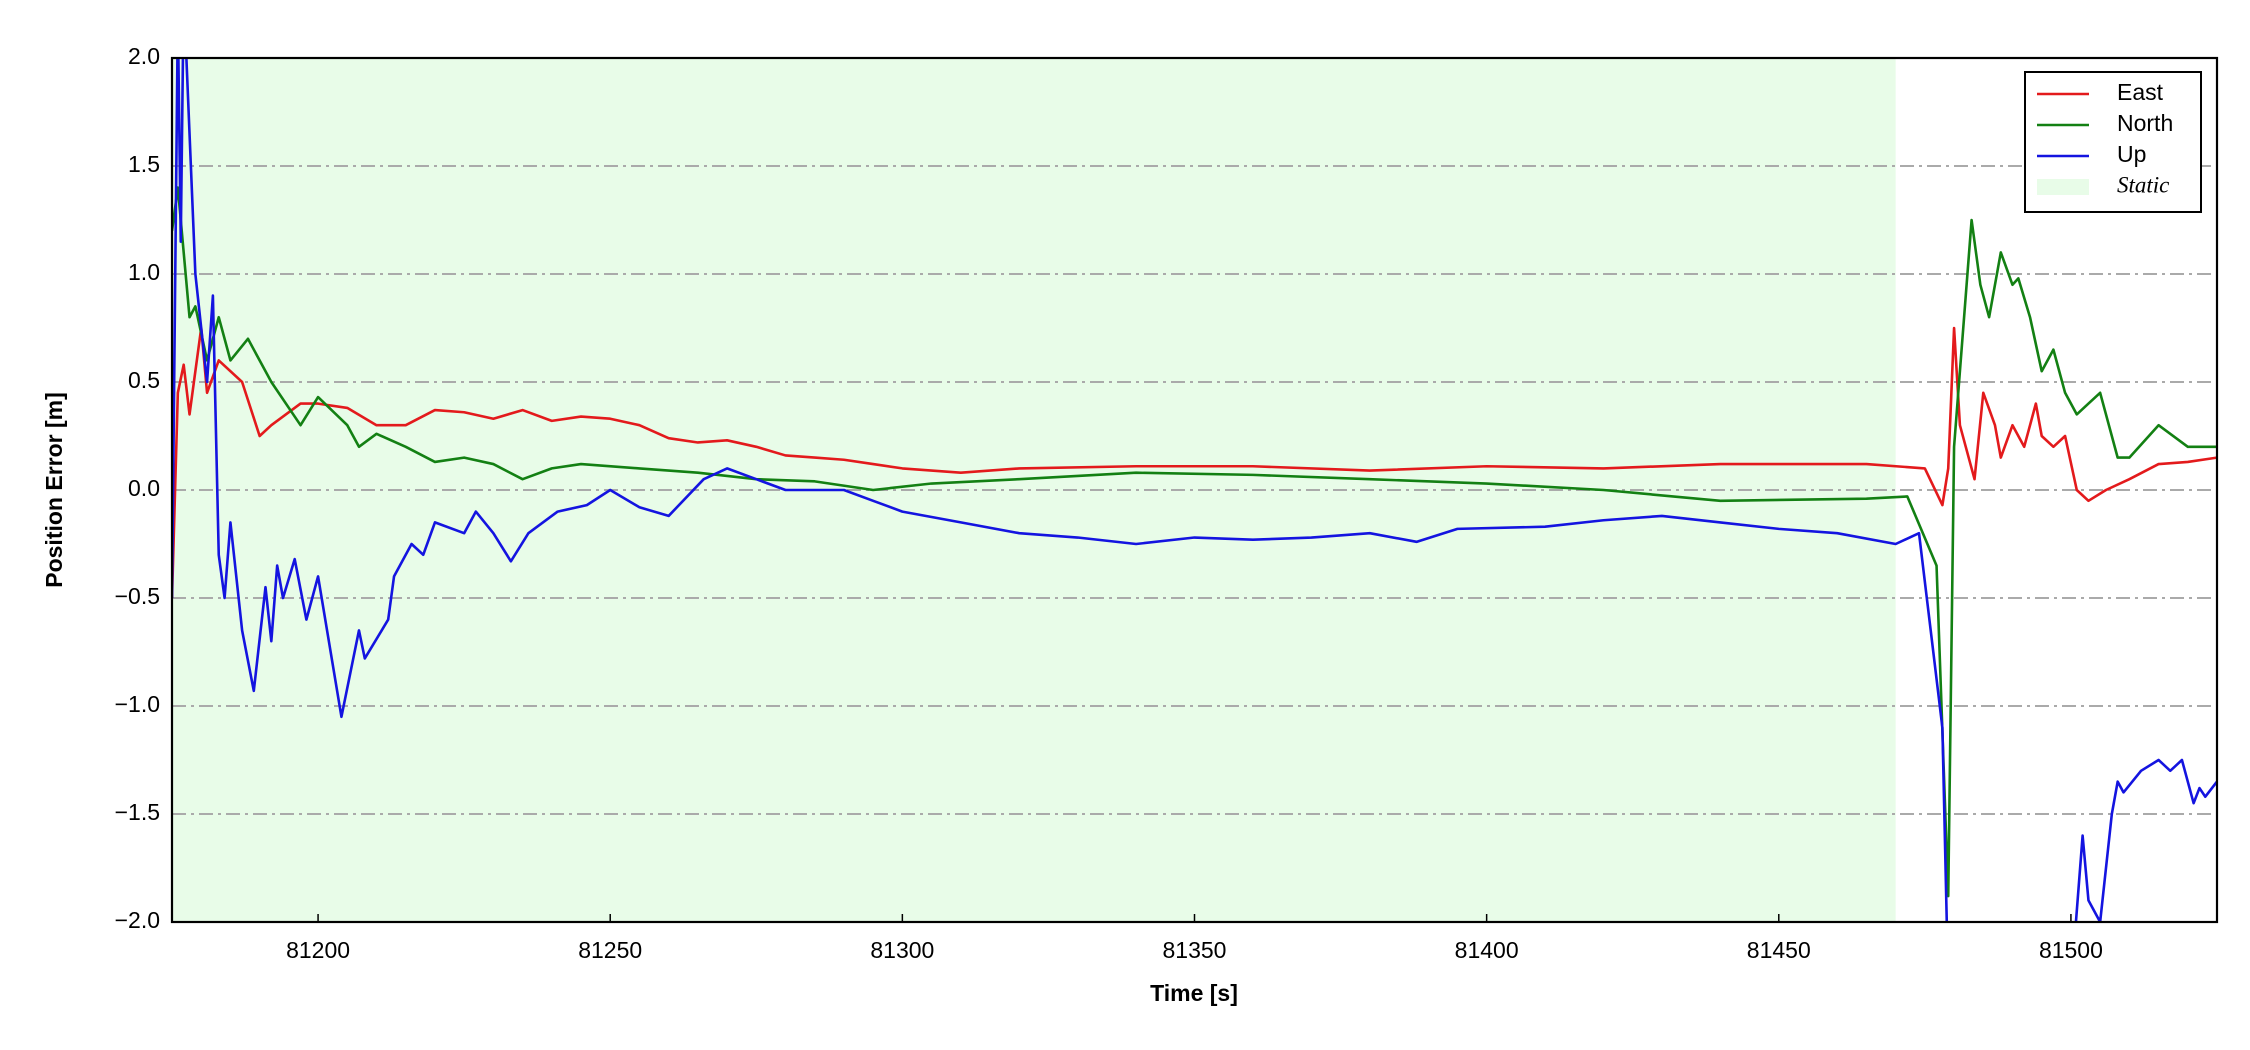  I want to click on y-axis-label: Position Error [m], so click(54, 490).